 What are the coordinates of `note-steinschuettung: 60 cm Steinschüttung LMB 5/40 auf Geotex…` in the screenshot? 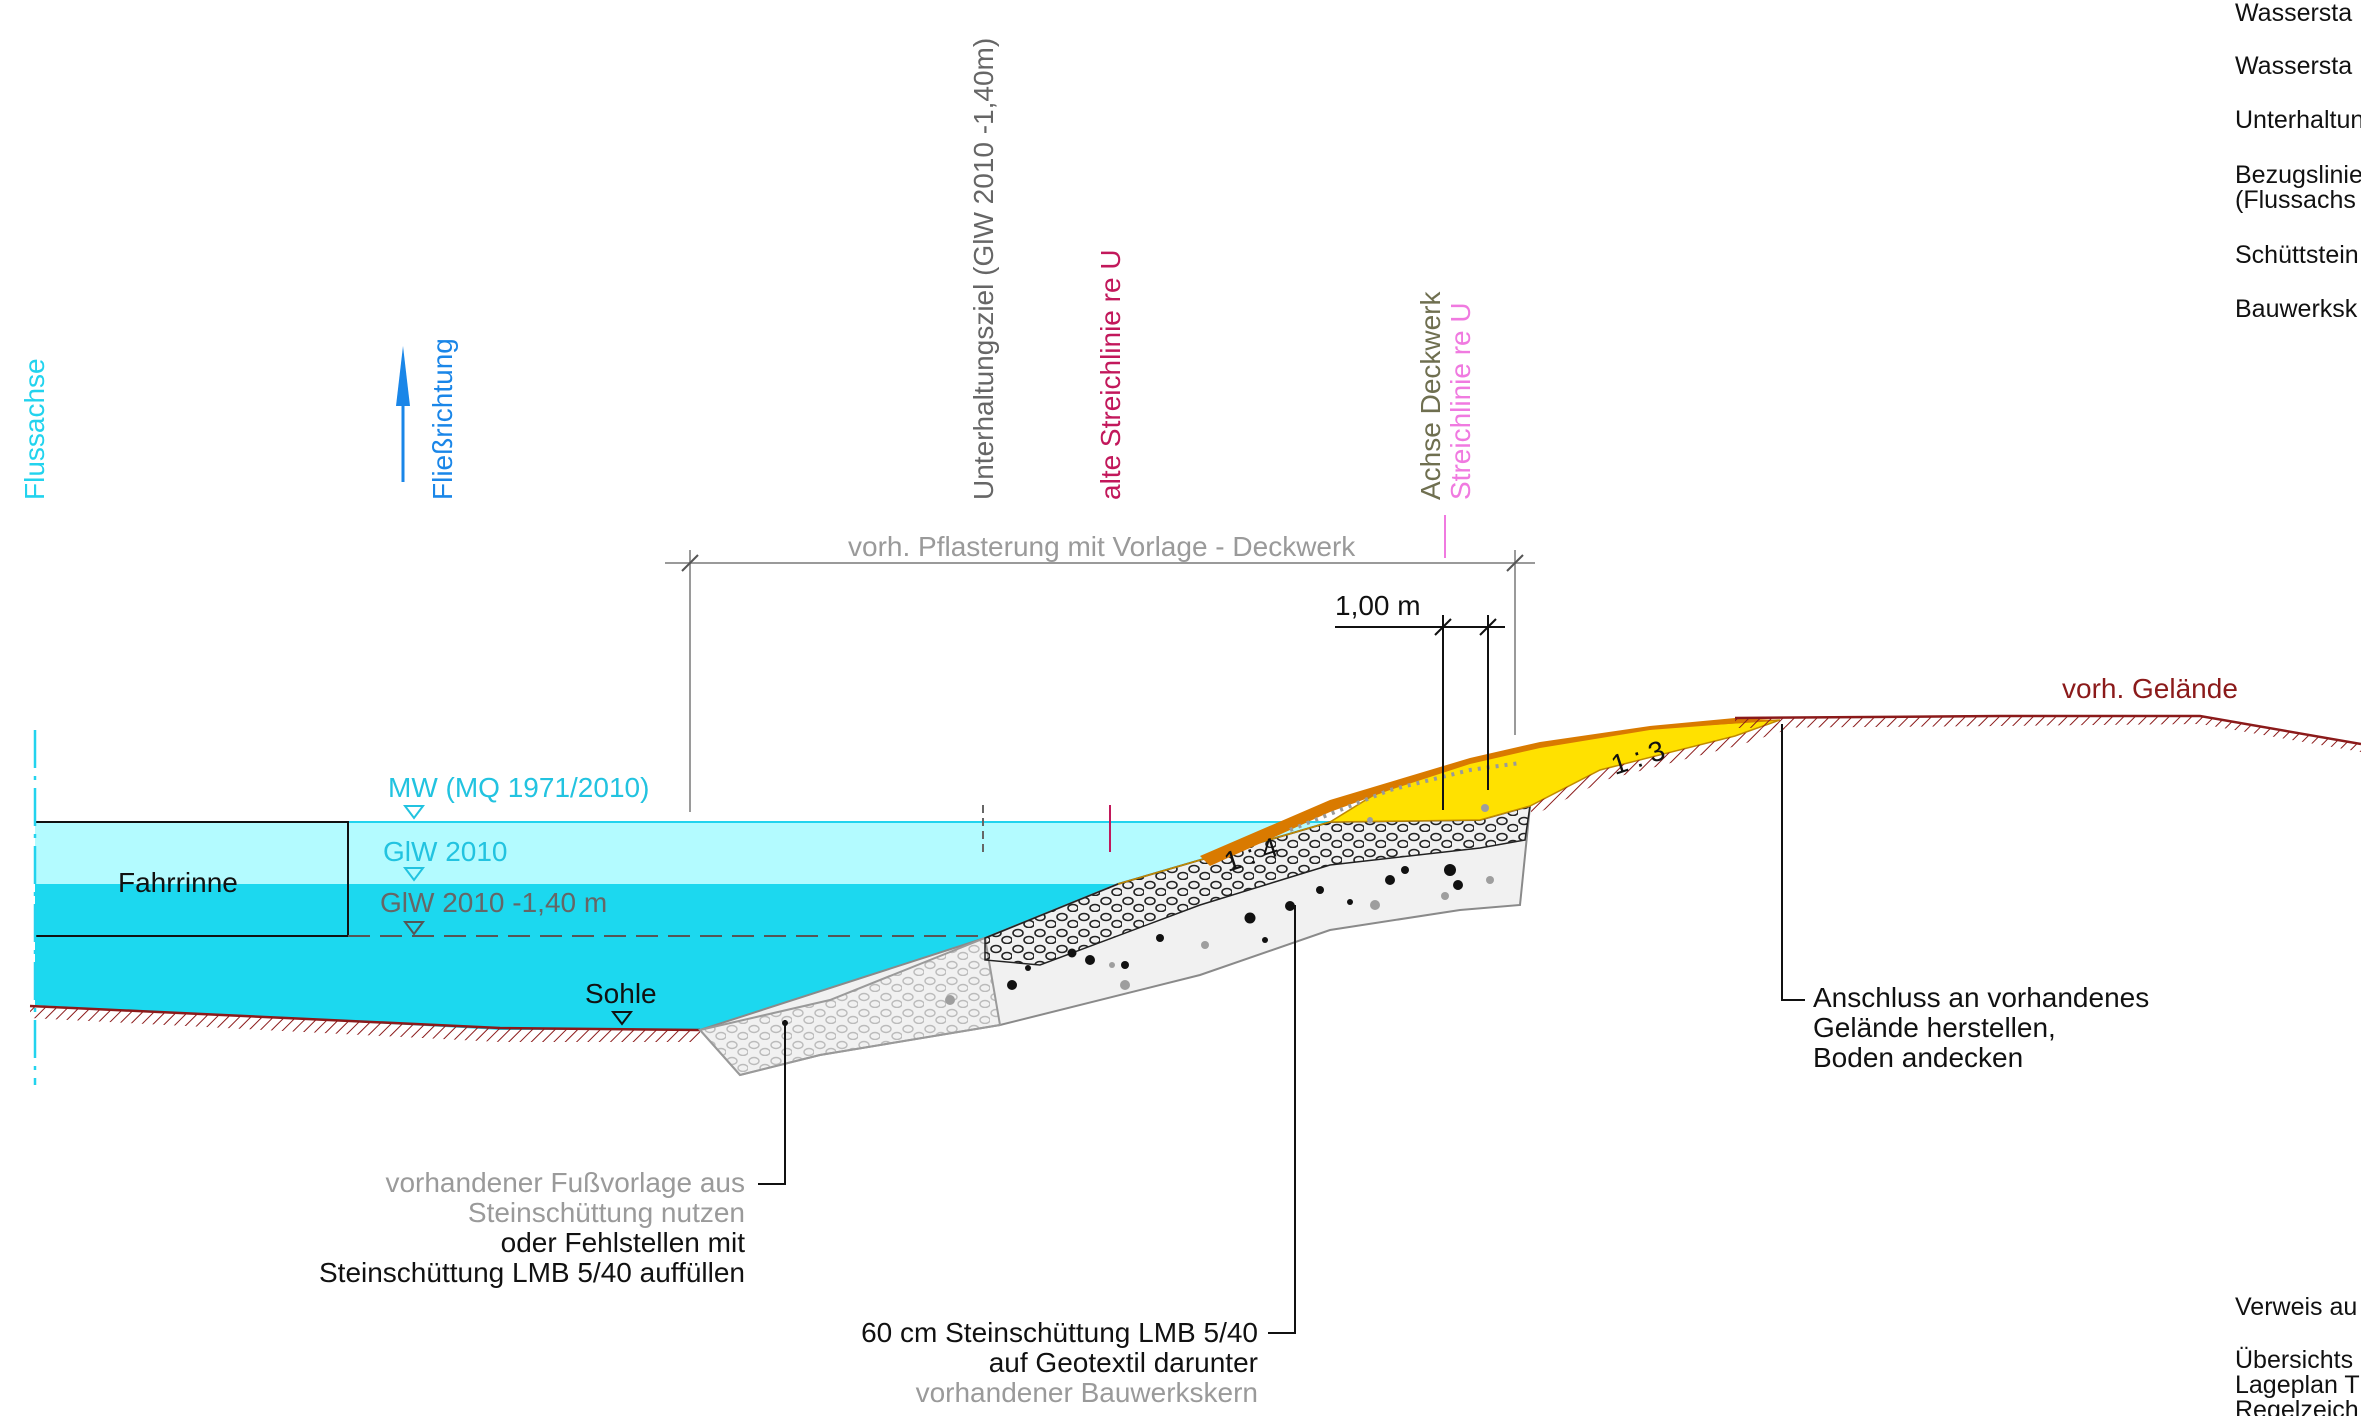 It's located at (1078, 1156).